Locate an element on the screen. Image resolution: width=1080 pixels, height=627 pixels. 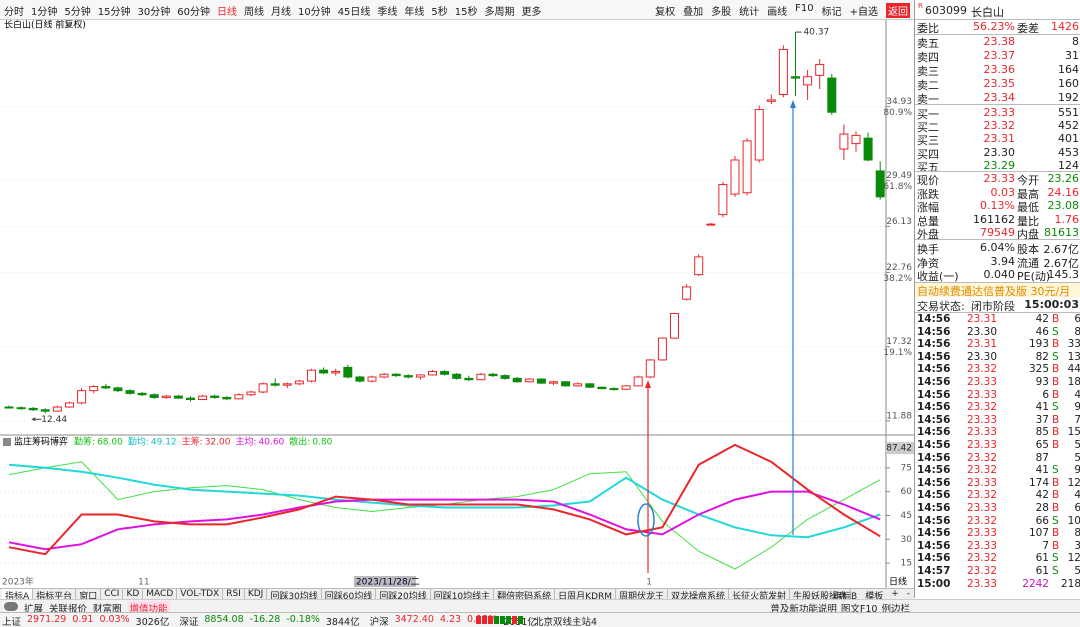
trade-volume: 42 is located at coordinates (1042, 495).